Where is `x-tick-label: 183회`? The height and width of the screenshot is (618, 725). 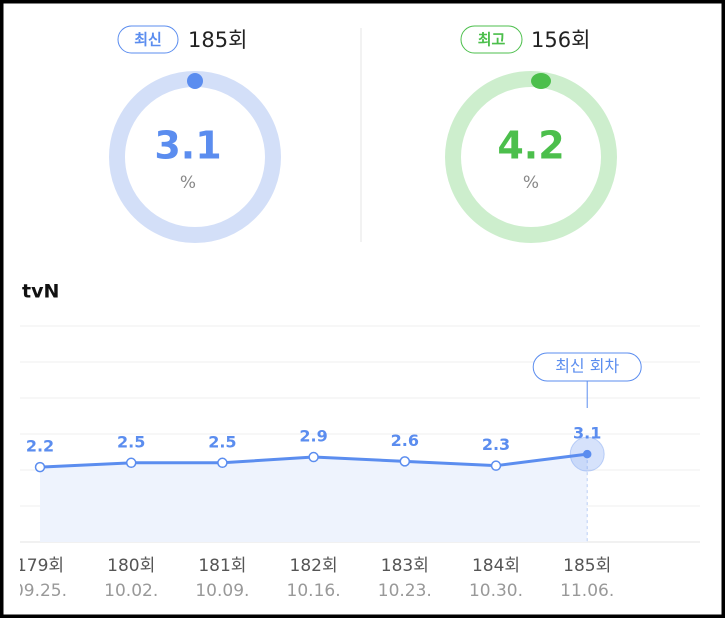 x-tick-label: 183회 is located at coordinates (405, 566).